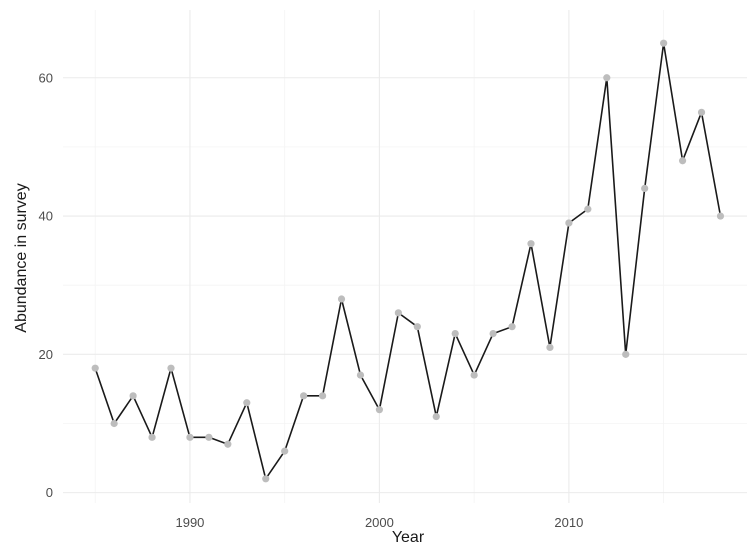  I want to click on y-tick-label: 40, so click(46, 216).